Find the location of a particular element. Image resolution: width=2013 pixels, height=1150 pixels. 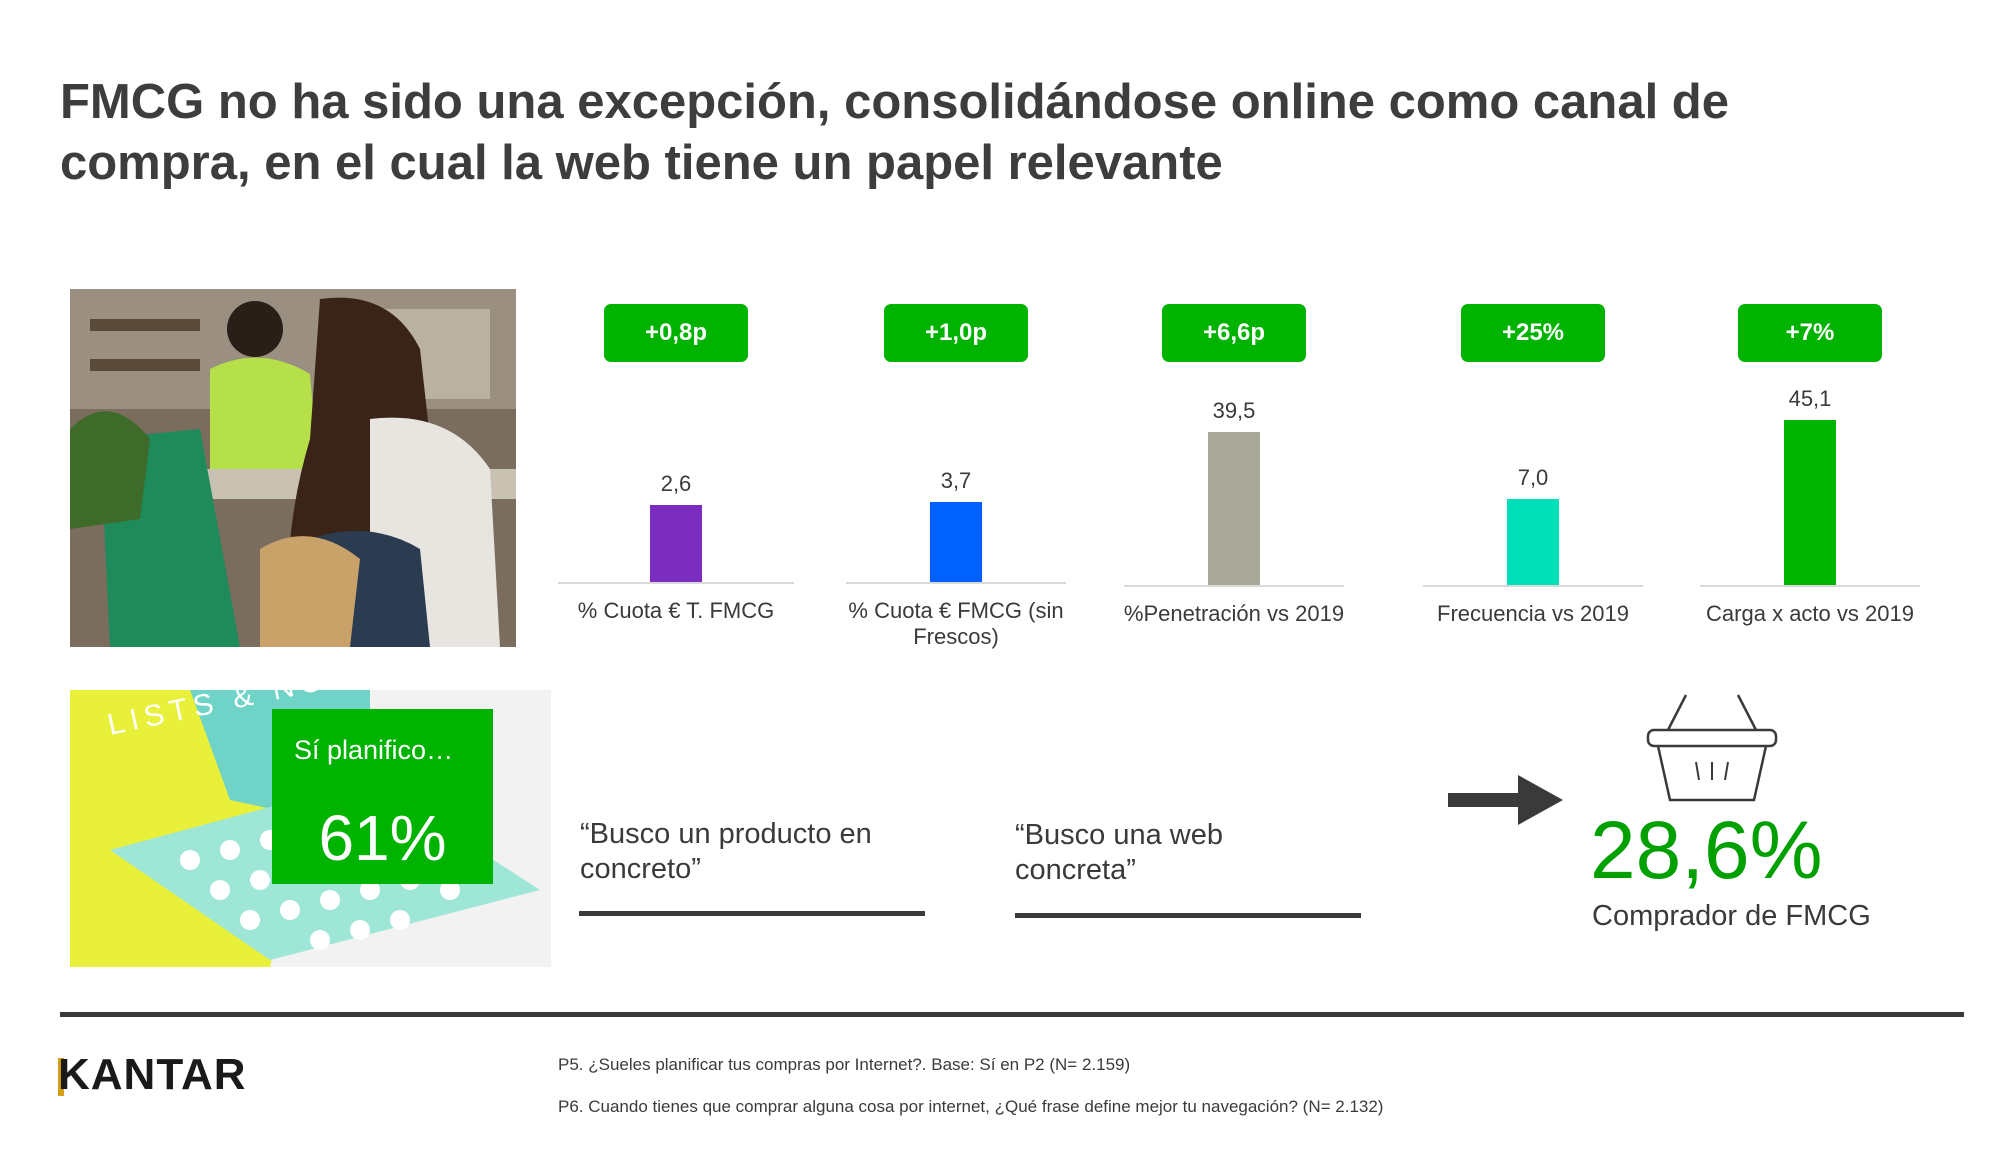

shopping-photo is located at coordinates (293, 468).